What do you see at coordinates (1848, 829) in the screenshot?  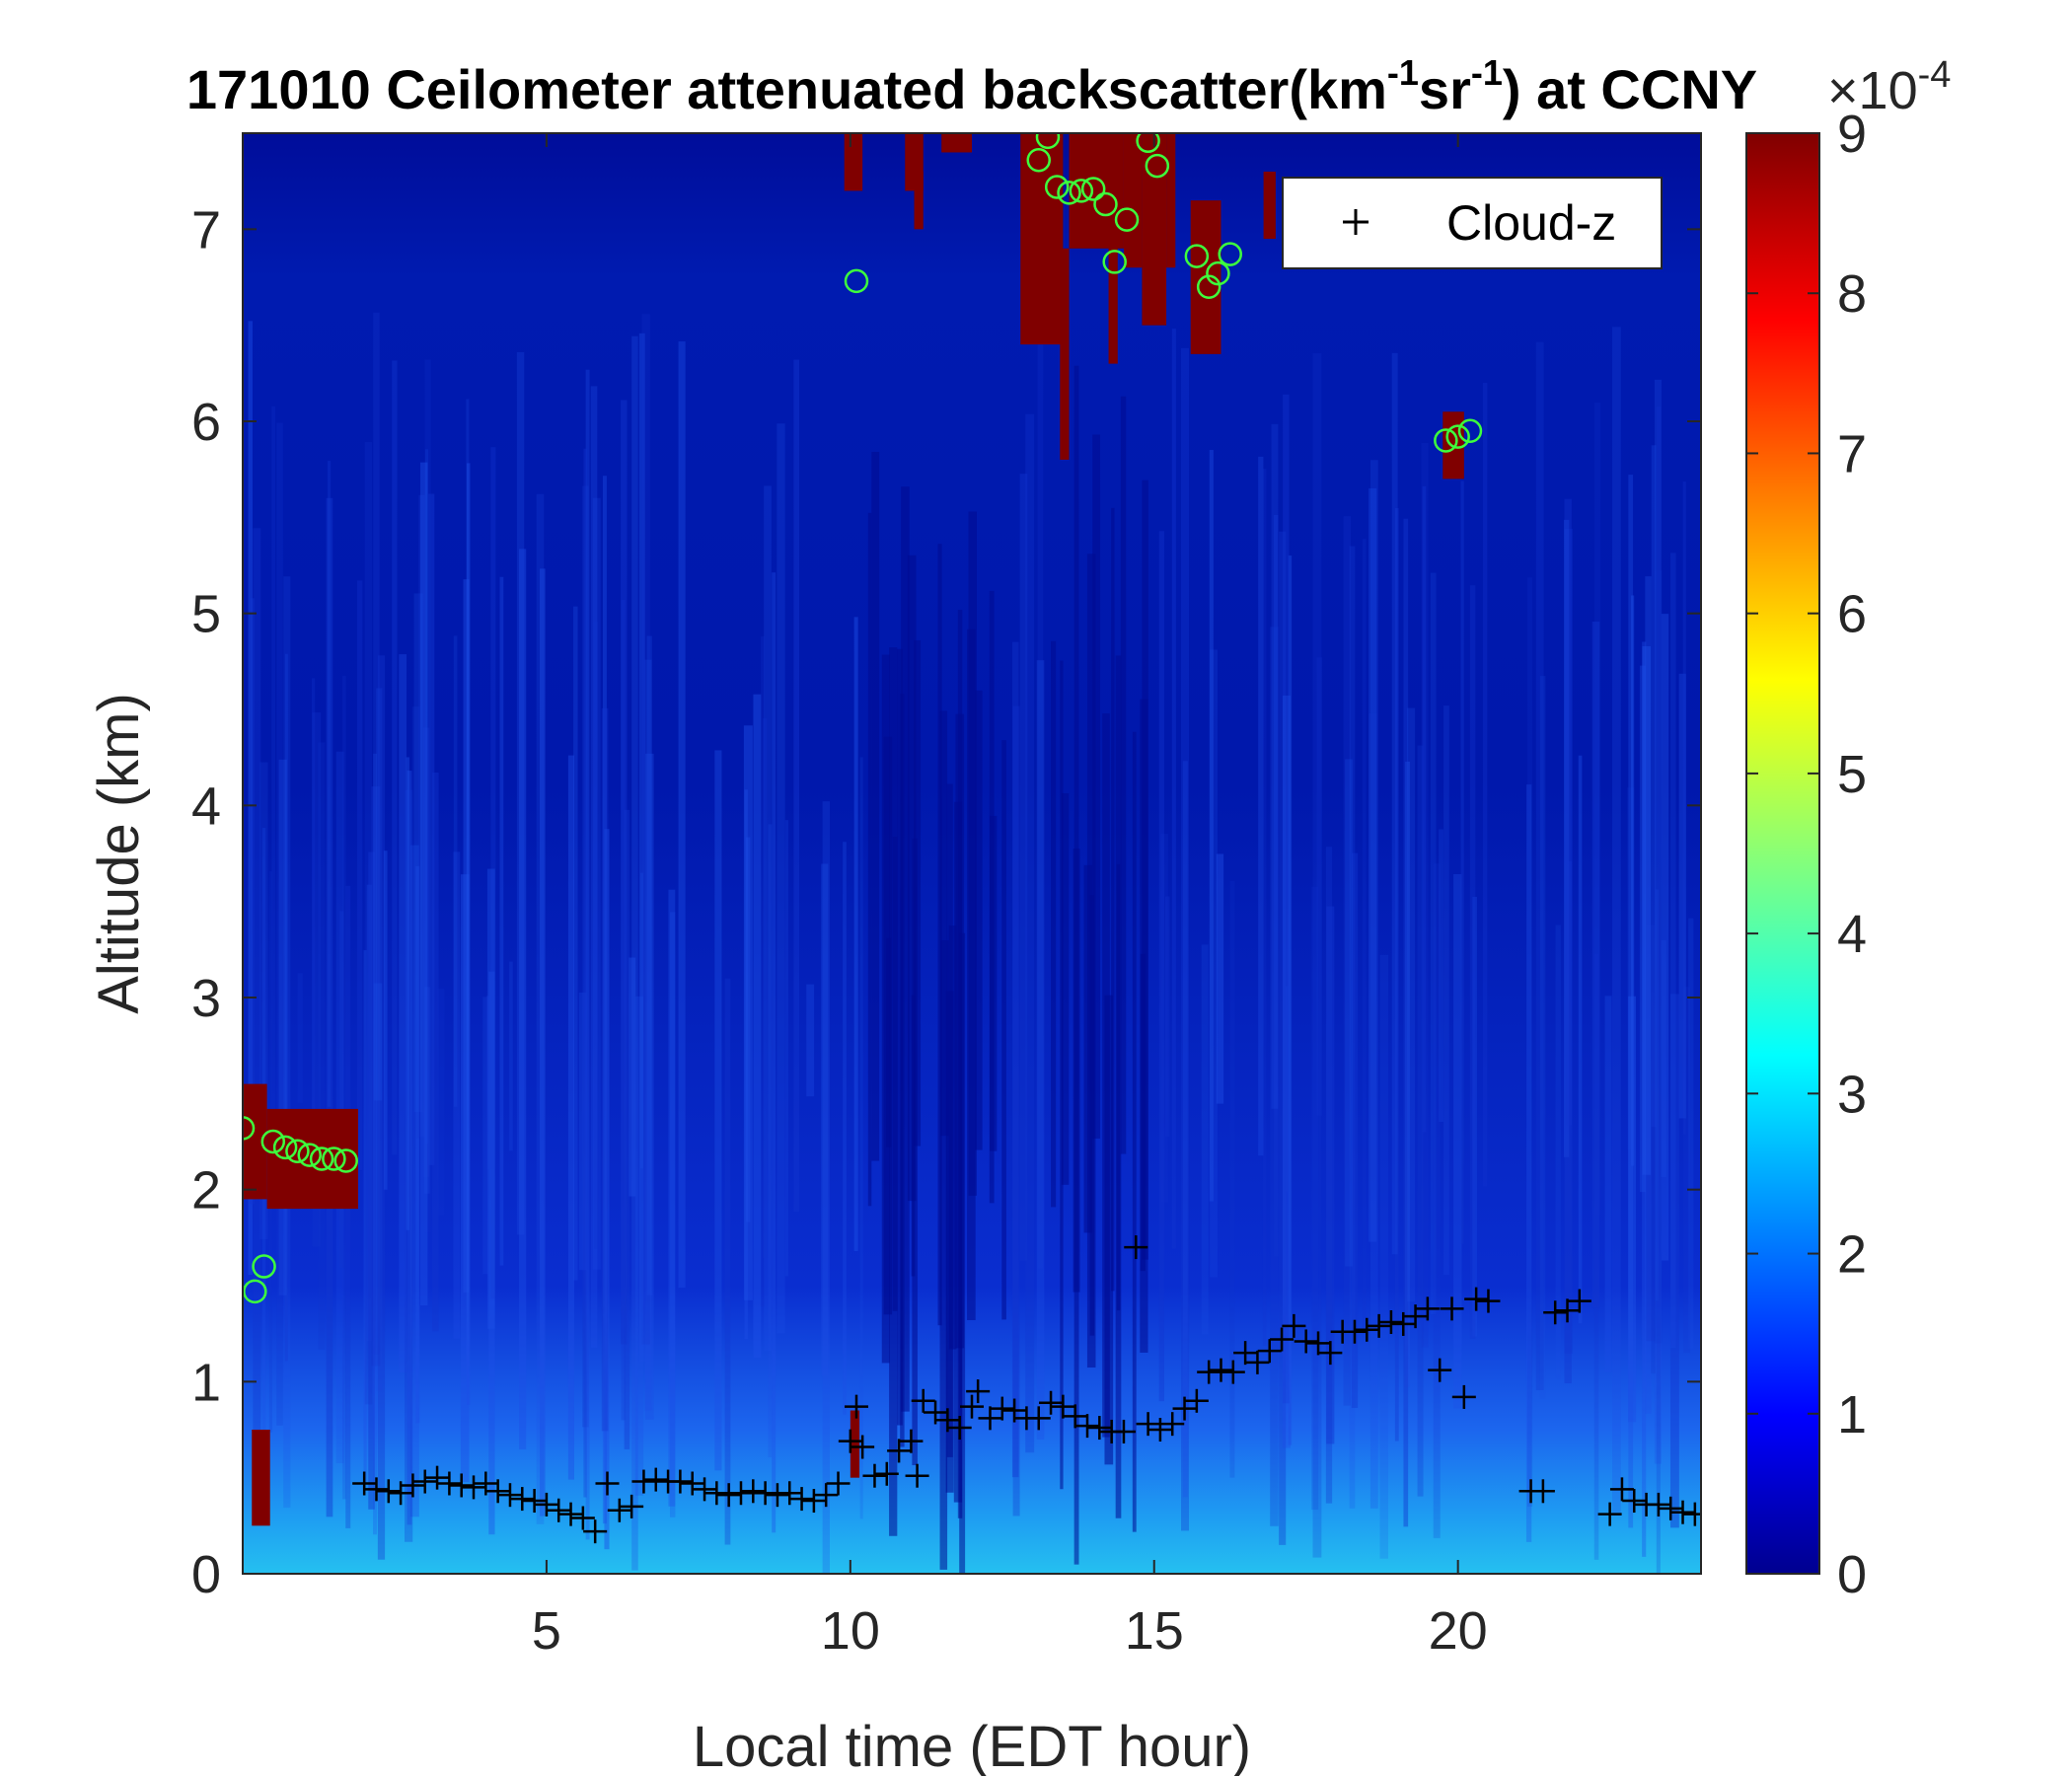 I see `colorbar: 0 1 2 3 4 5 6 7 8 9 ×10⁻⁴` at bounding box center [1848, 829].